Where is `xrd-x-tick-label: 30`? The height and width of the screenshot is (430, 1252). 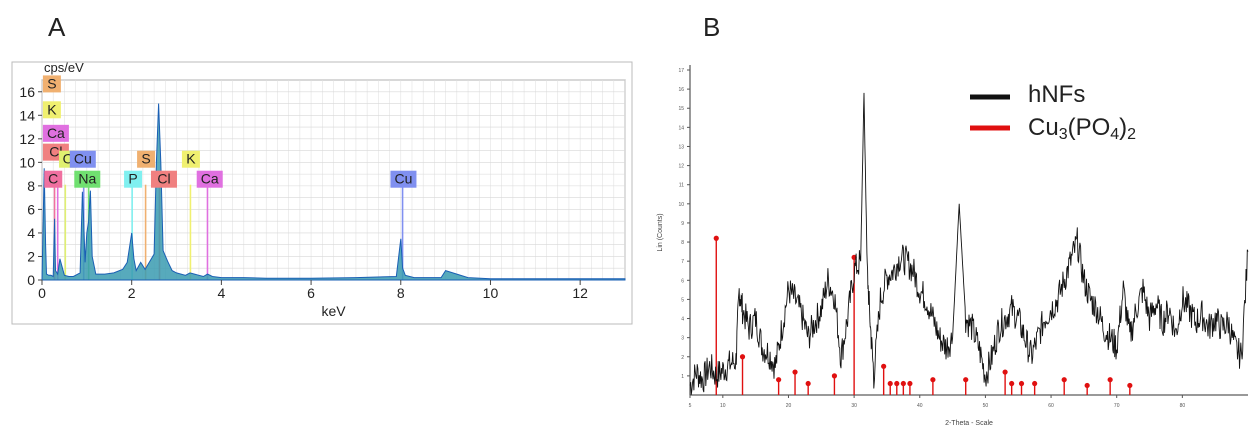 xrd-x-tick-label: 30 is located at coordinates (854, 406).